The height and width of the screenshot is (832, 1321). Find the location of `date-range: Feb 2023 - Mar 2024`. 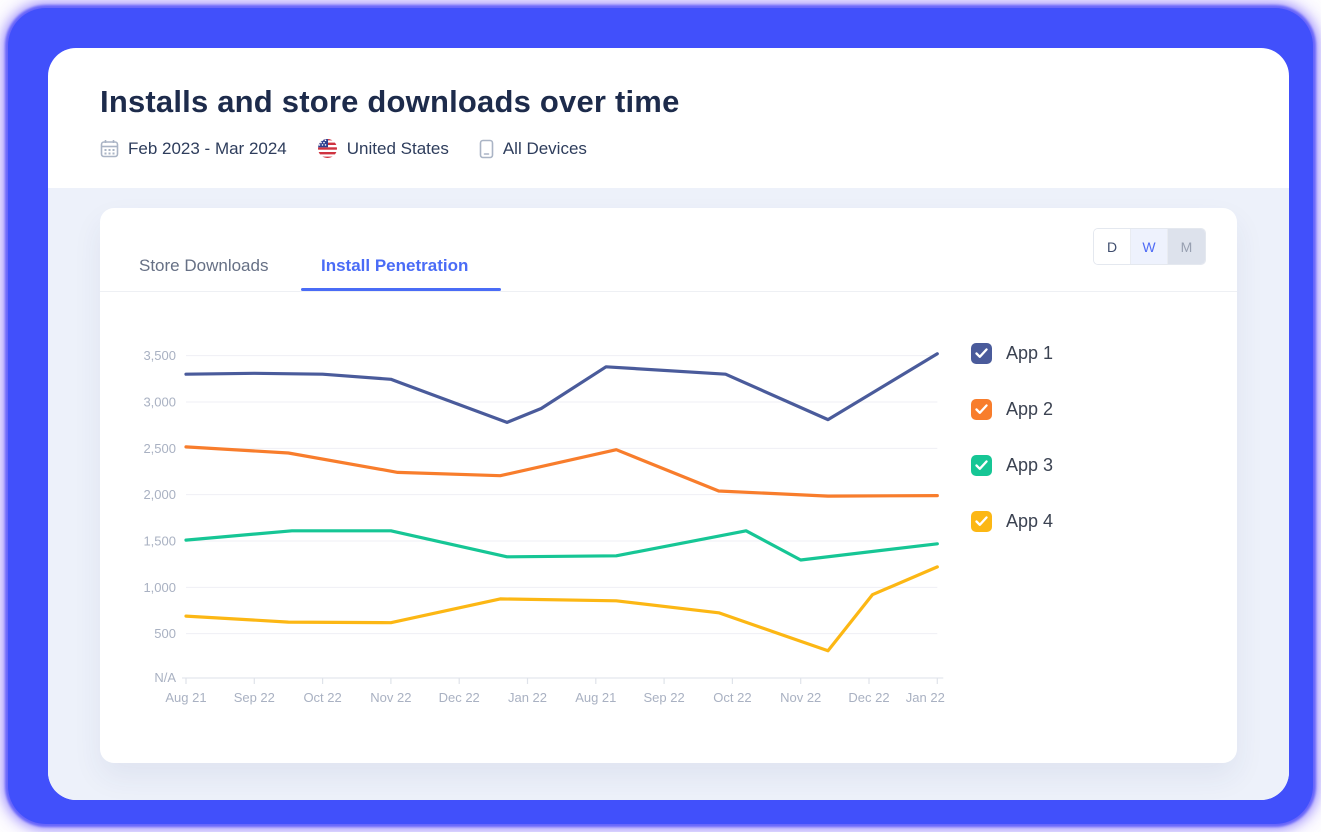

date-range: Feb 2023 - Mar 2024 is located at coordinates (193, 149).